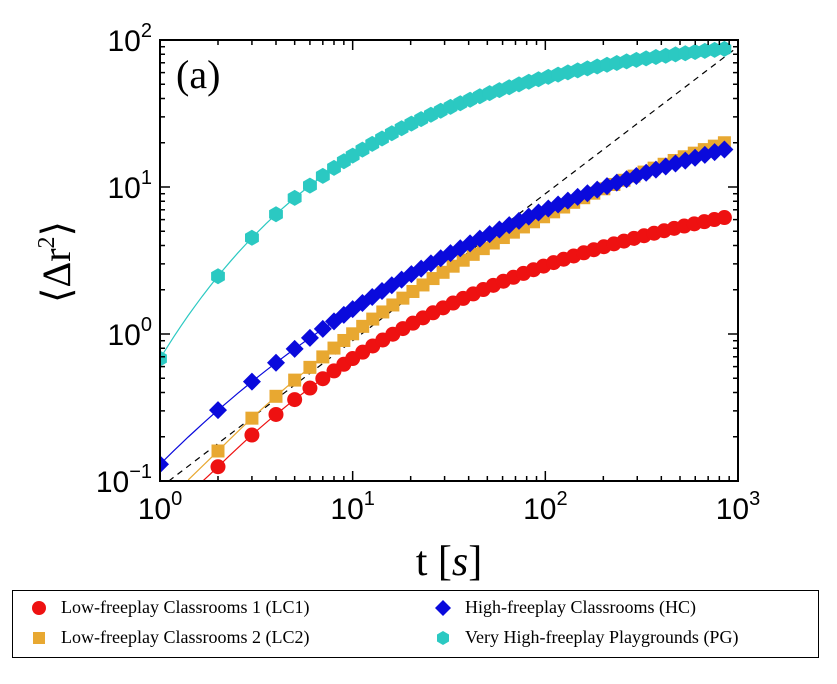 Image resolution: width=837 pixels, height=684 pixels. What do you see at coordinates (352, 507) in the screenshot?
I see `x-tick-label: 10¹` at bounding box center [352, 507].